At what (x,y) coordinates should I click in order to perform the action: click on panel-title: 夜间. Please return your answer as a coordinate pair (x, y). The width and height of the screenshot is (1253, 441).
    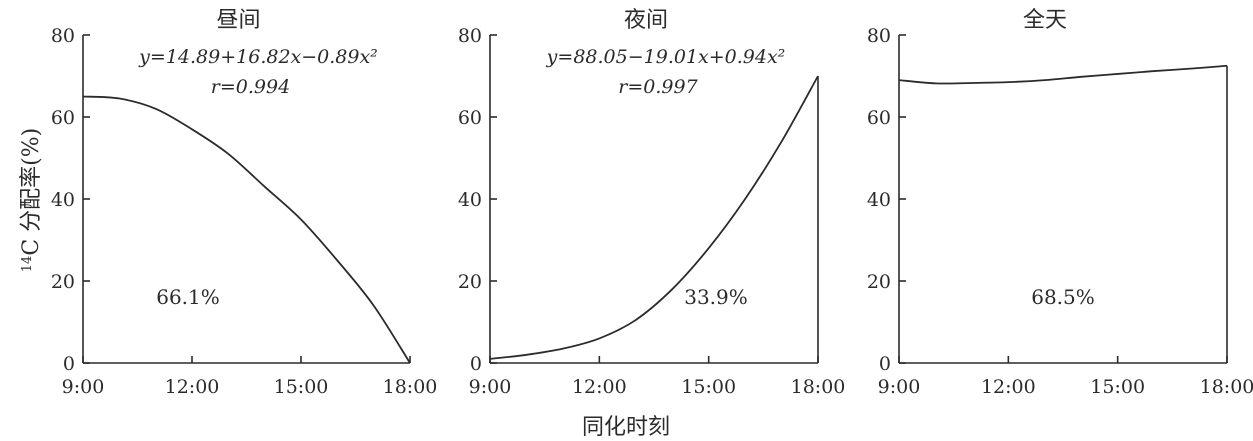
    Looking at the image, I should click on (646, 20).